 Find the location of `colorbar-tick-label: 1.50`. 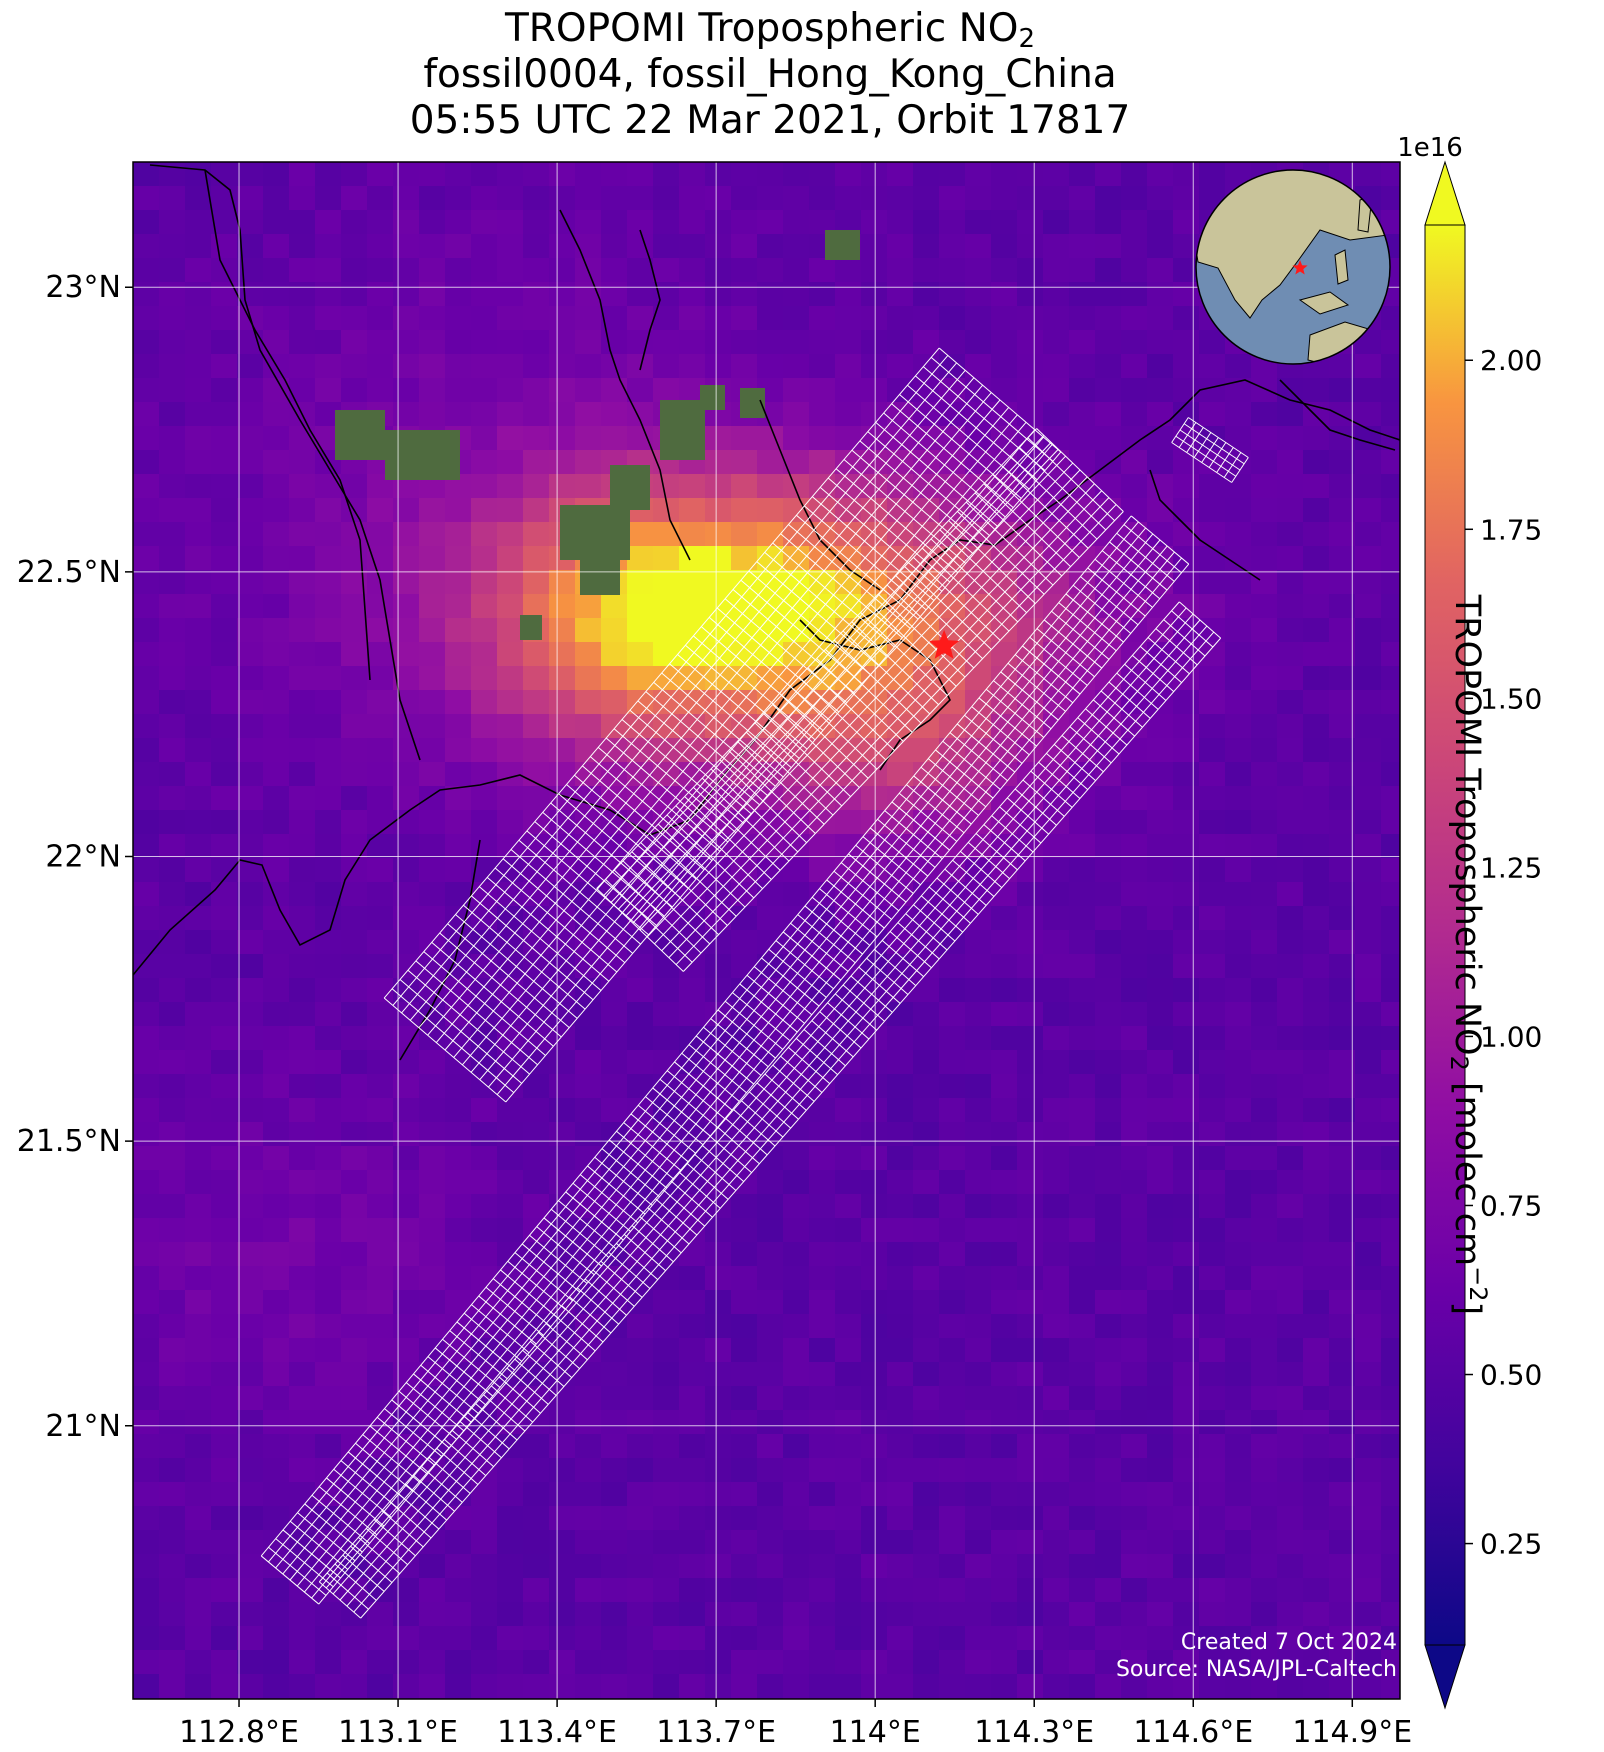

colorbar-tick-label: 1.50 is located at coordinates (1511, 698).